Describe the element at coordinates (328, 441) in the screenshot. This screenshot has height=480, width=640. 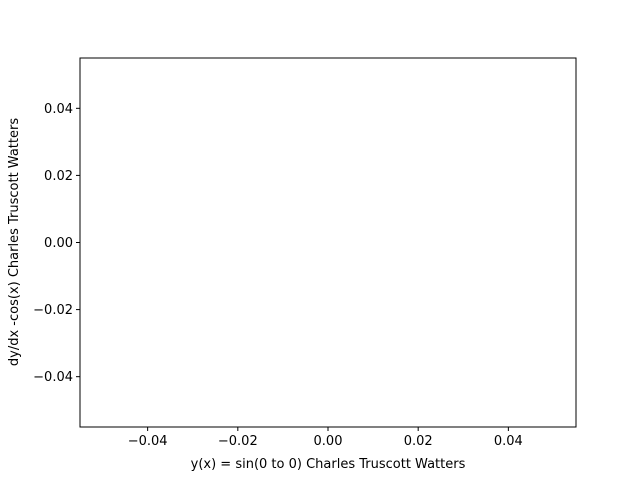
I see `x-tick-label: 0.00` at that location.